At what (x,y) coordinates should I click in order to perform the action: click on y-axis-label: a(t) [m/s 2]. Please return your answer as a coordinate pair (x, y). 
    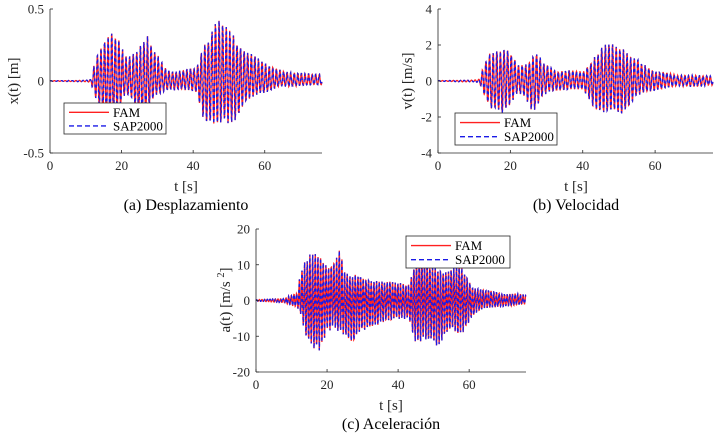
    Looking at the image, I should click on (225, 300).